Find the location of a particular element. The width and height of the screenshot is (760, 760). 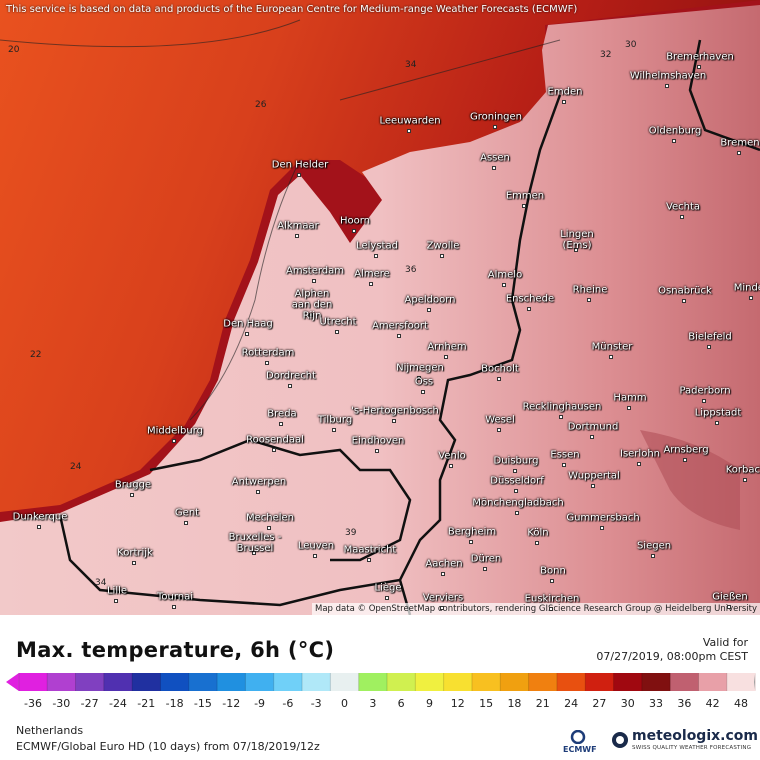

city-label: Liège is located at coordinates (388, 588).